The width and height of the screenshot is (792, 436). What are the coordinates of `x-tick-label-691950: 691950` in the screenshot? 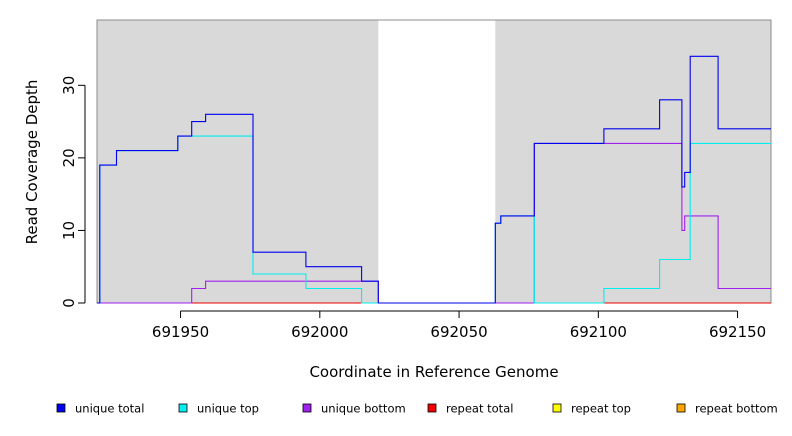 It's located at (180, 332).